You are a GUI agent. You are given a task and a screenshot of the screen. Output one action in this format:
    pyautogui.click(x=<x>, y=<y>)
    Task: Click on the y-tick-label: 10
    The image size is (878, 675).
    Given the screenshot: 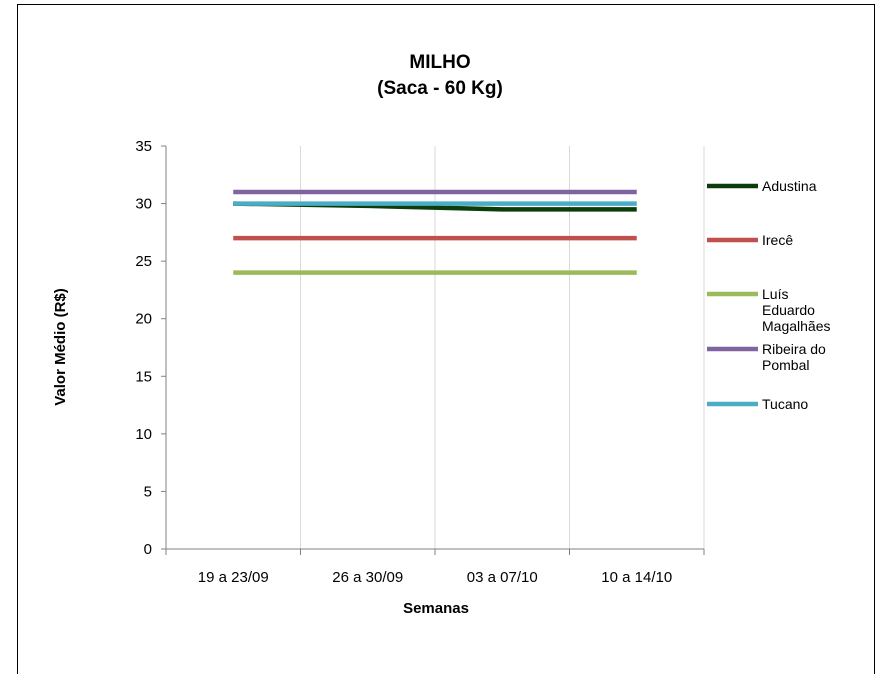 What is the action you would take?
    pyautogui.click(x=143, y=434)
    